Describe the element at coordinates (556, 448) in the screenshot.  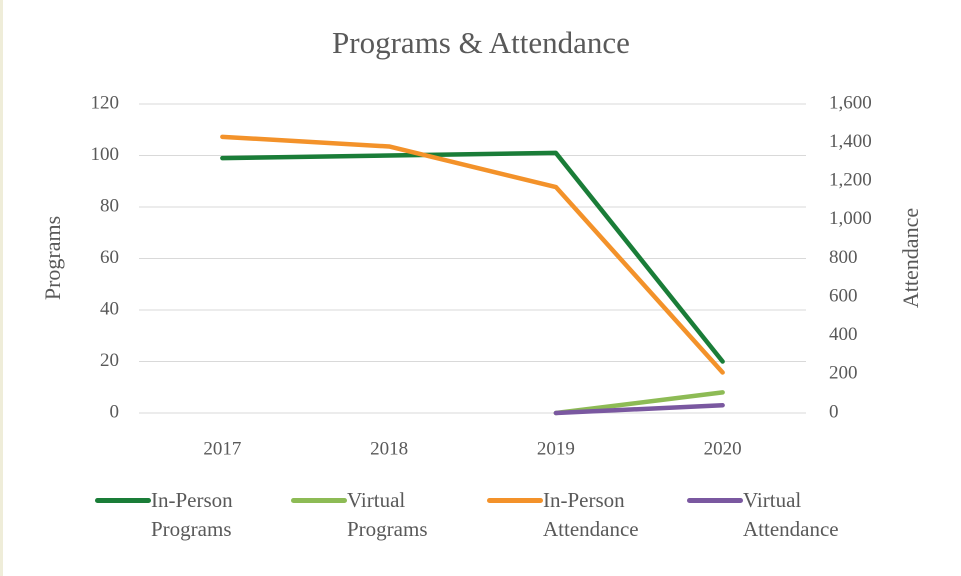
I see `x-tick-label: 2019` at that location.